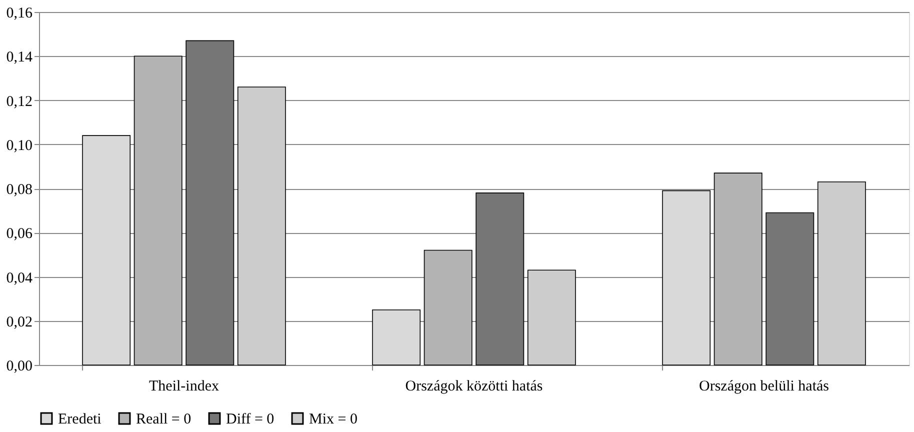 Image resolution: width=914 pixels, height=432 pixels. What do you see at coordinates (80, 420) in the screenshot?
I see `legend-label: Eredeti` at bounding box center [80, 420].